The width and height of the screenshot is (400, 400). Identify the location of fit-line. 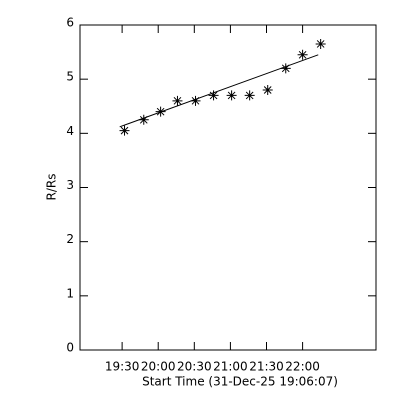
(219, 91).